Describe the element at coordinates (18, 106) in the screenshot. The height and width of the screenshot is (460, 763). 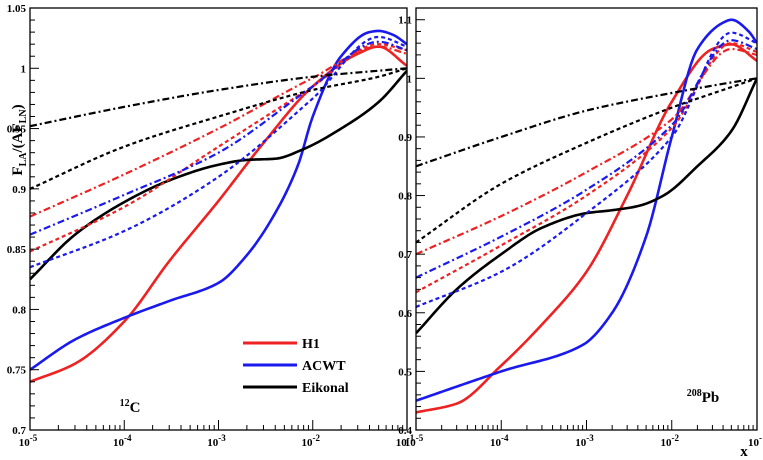
I see `y-axis-label-close: )` at that location.